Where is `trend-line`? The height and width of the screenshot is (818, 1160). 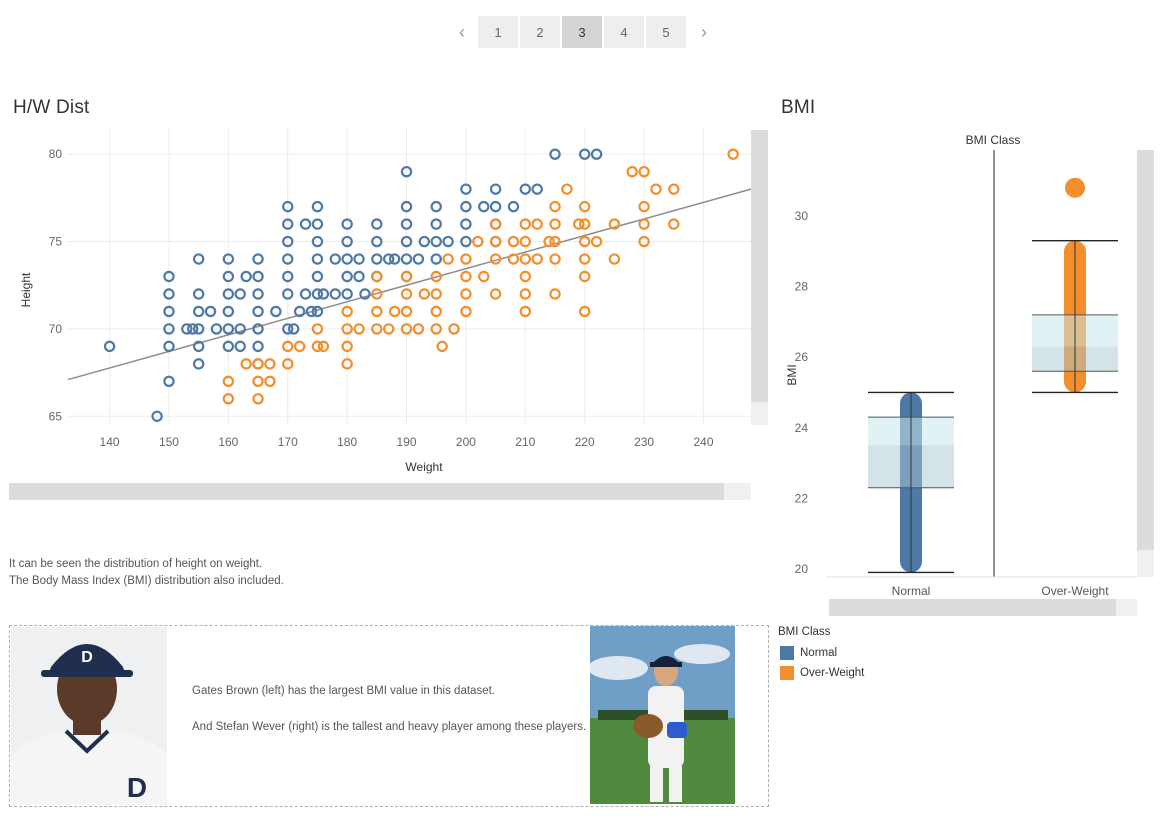 trend-line is located at coordinates (409, 284).